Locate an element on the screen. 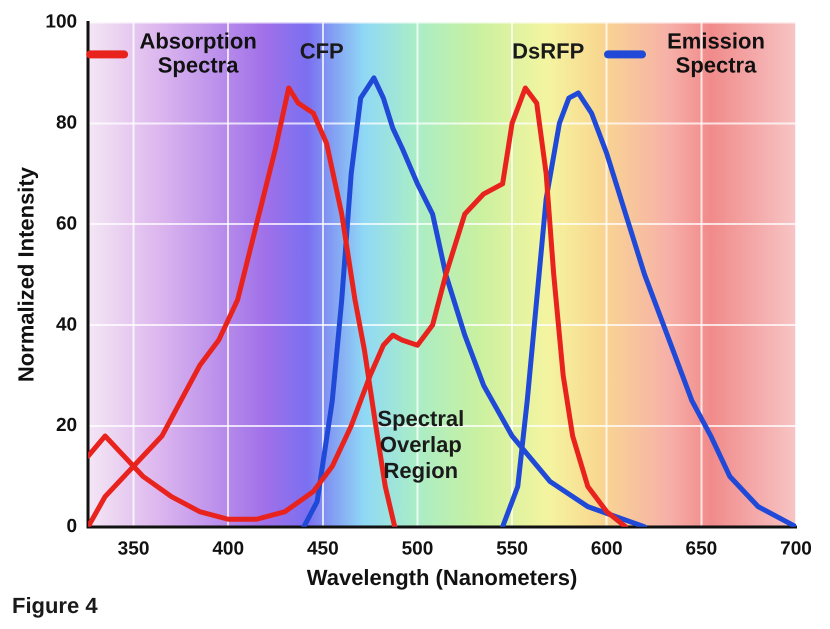 This screenshot has height=629, width=830. annotation: DsRFP is located at coordinates (548, 51).